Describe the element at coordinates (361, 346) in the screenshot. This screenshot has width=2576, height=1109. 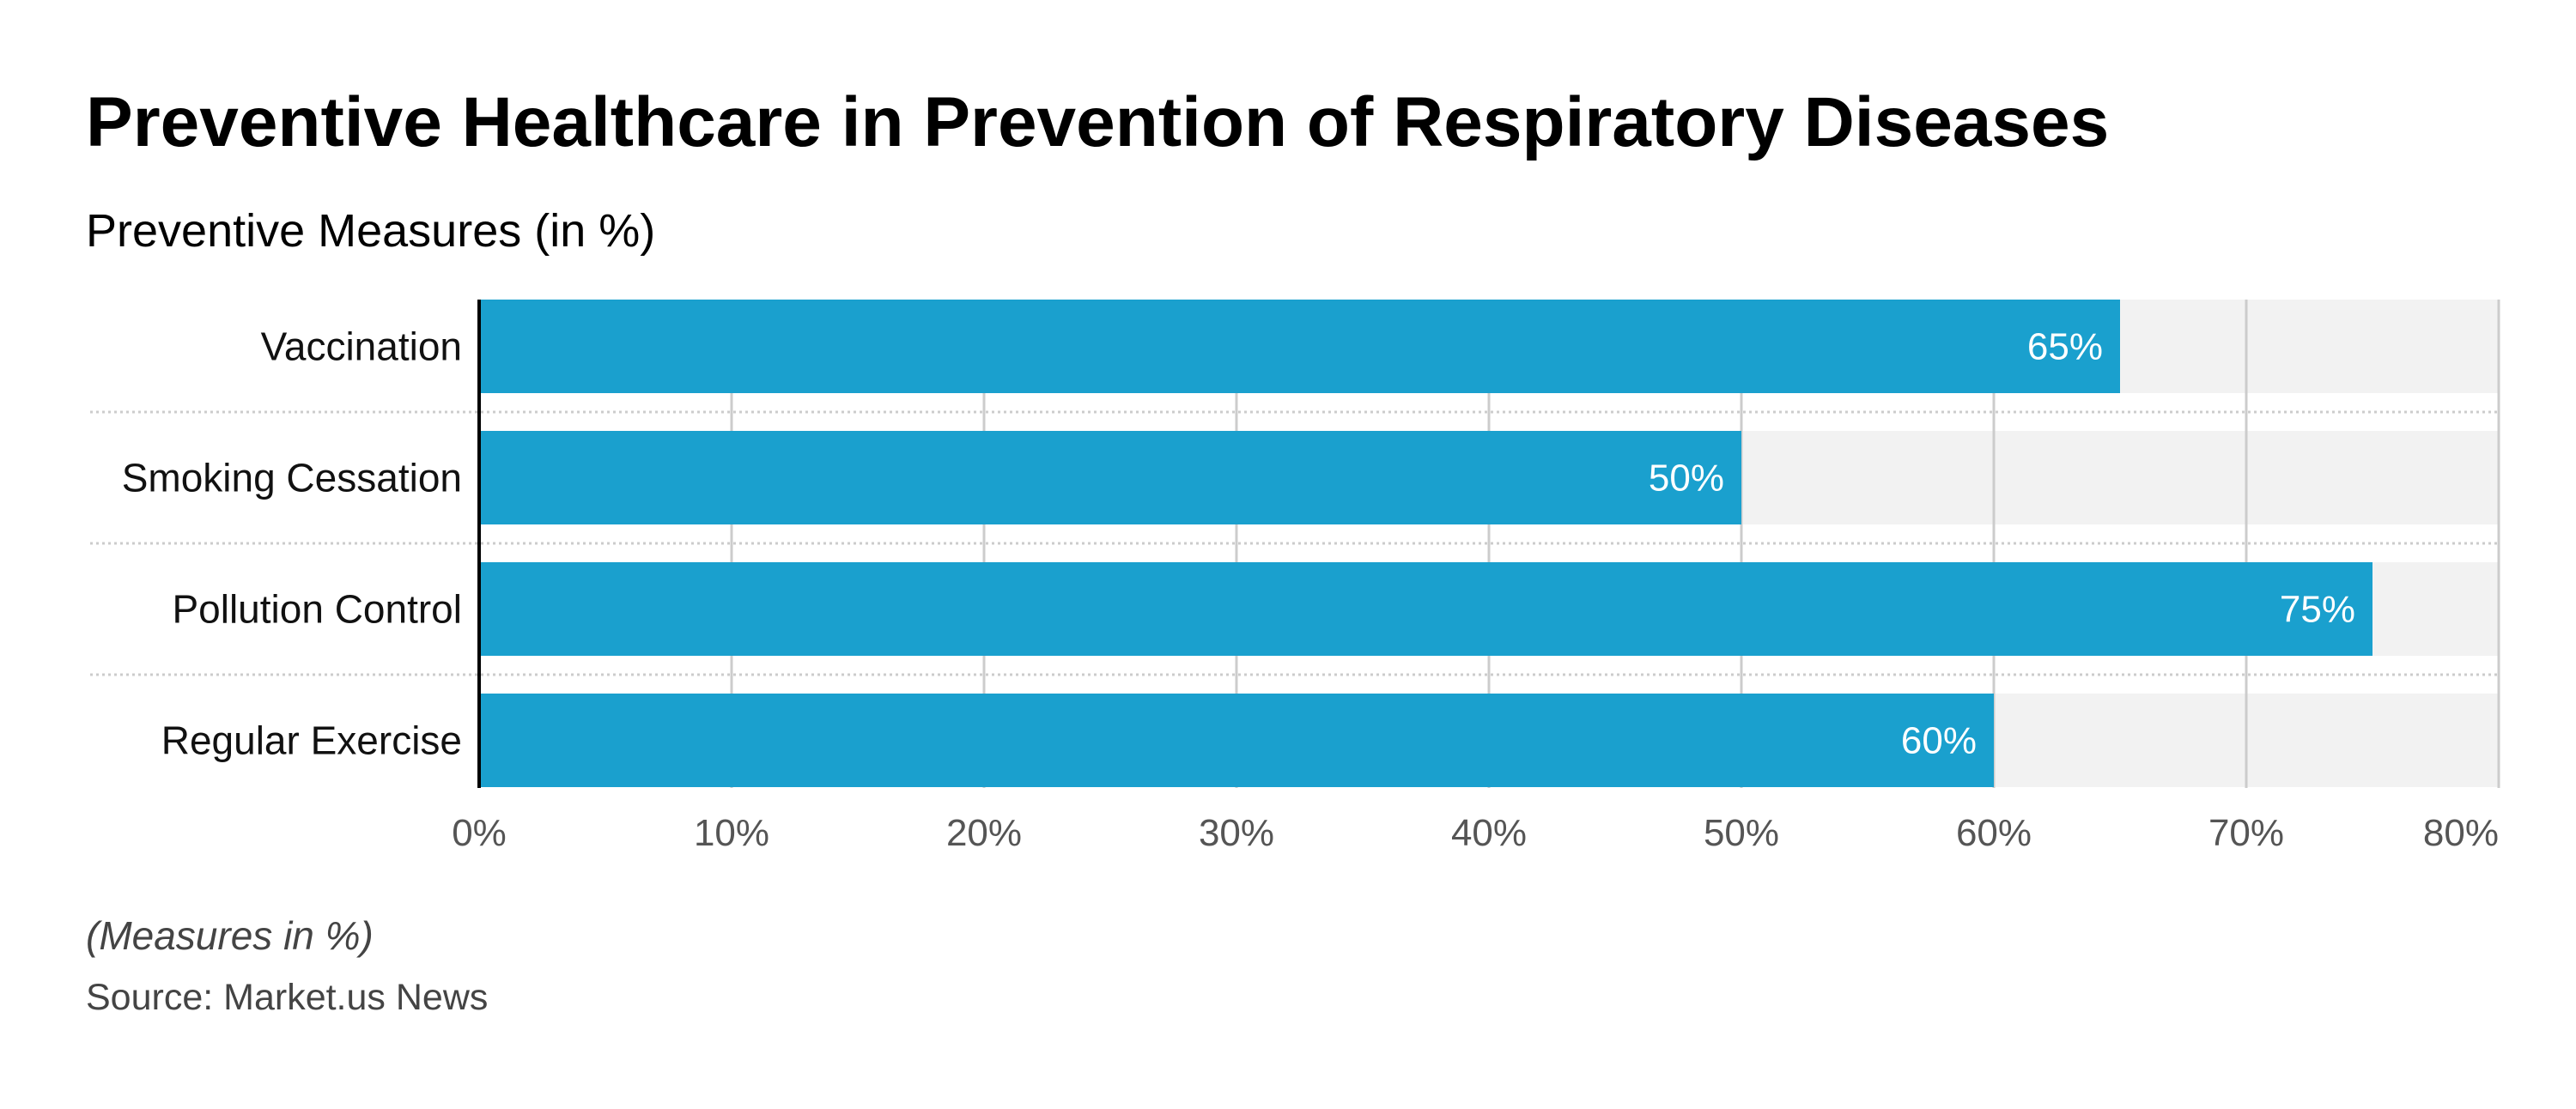
I see `category-label: Vaccination` at that location.